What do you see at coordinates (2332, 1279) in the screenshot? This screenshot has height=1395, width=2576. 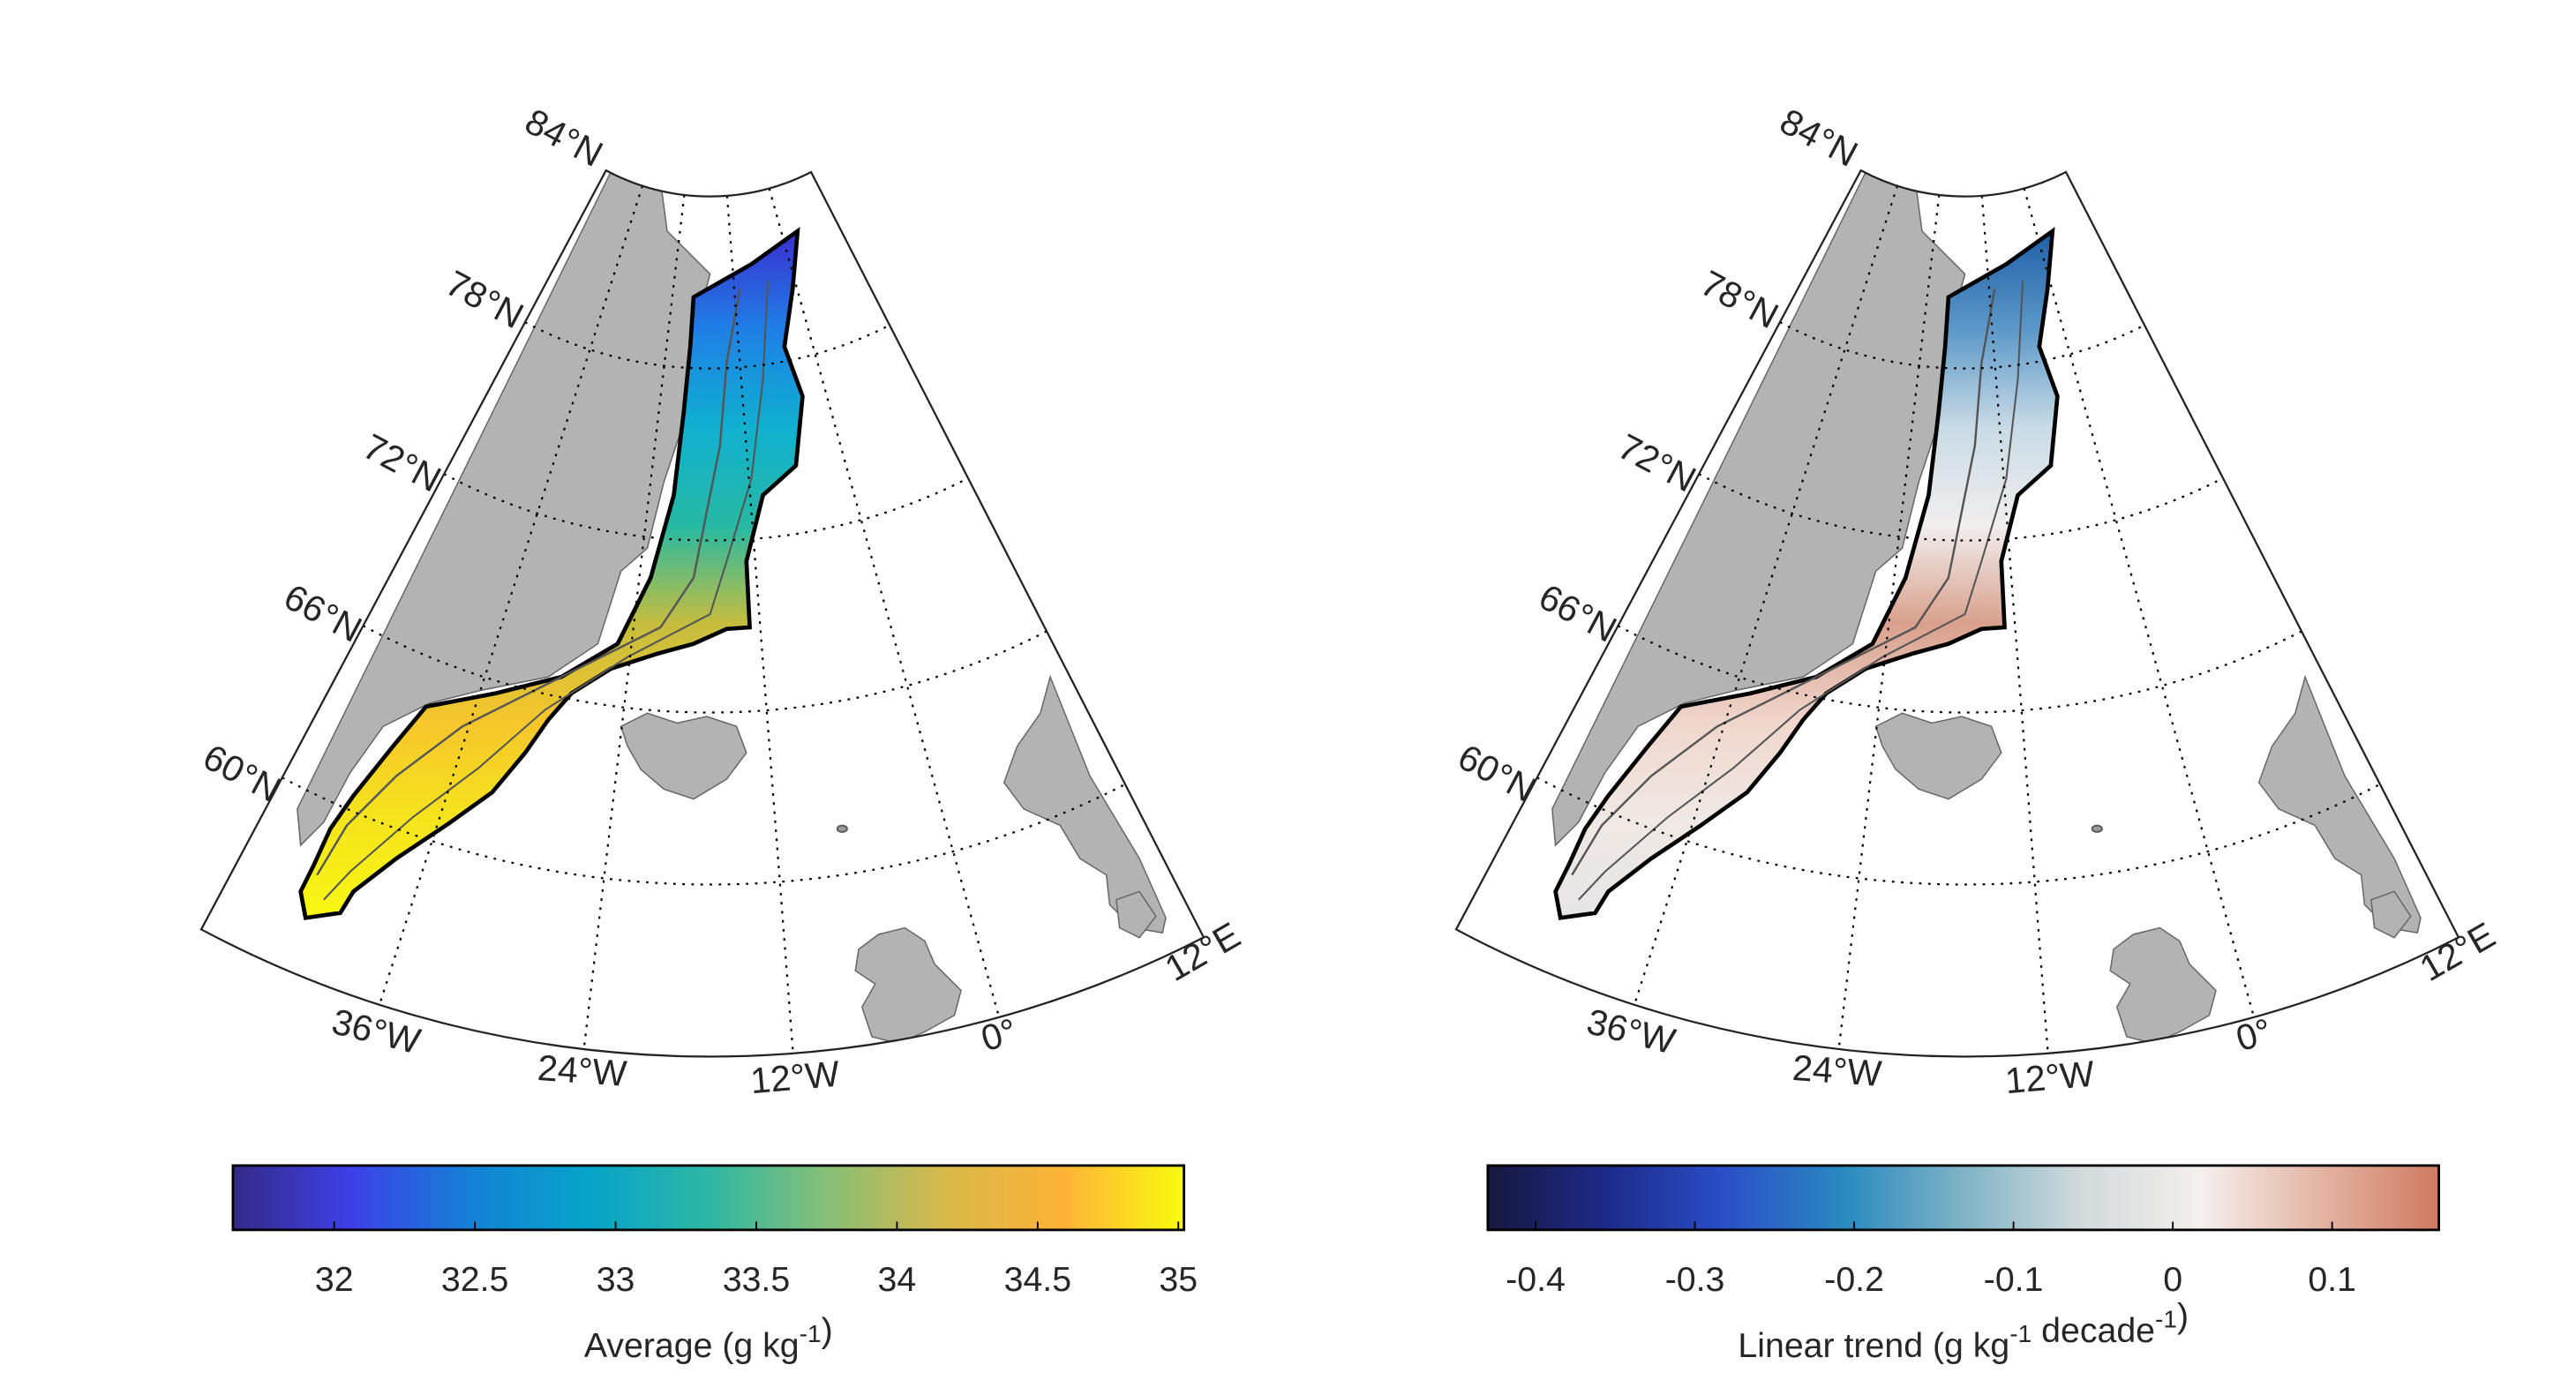 I see `colorbar-tick-label: 0.1` at bounding box center [2332, 1279].